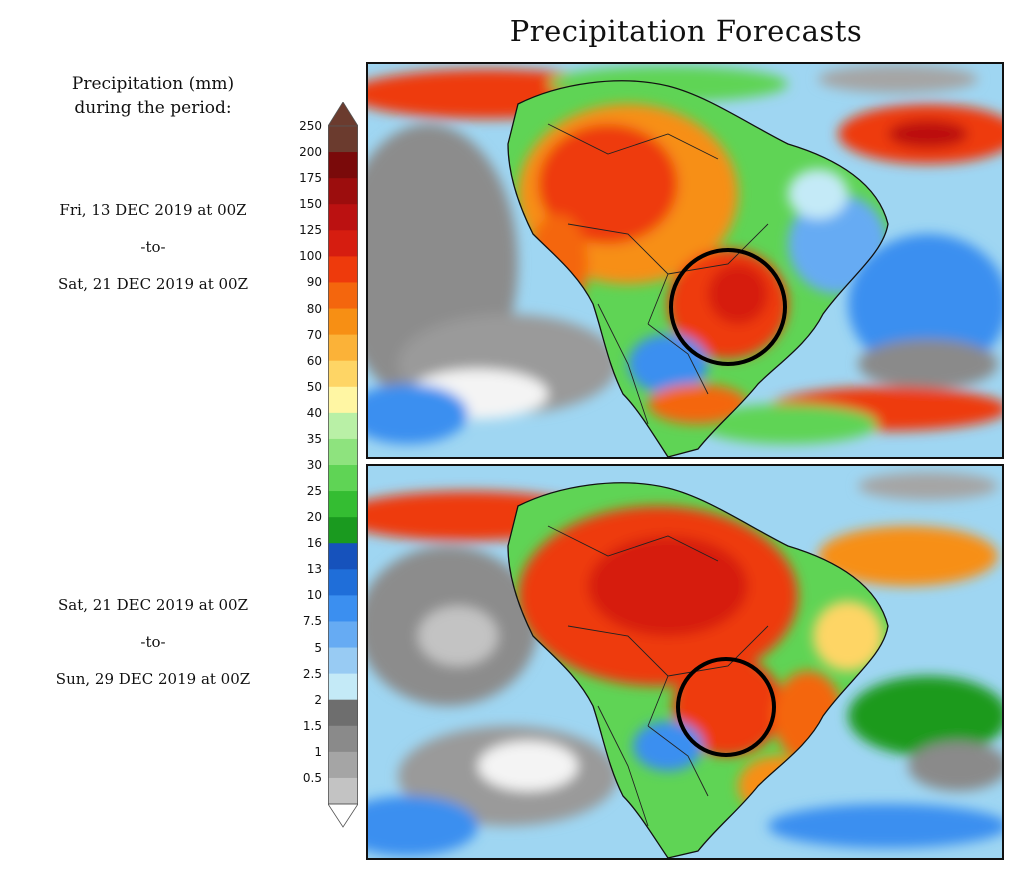 The width and height of the screenshot is (1024, 891). What do you see at coordinates (728, 307) in the screenshot?
I see `map-week1-highlight-circle` at bounding box center [728, 307].